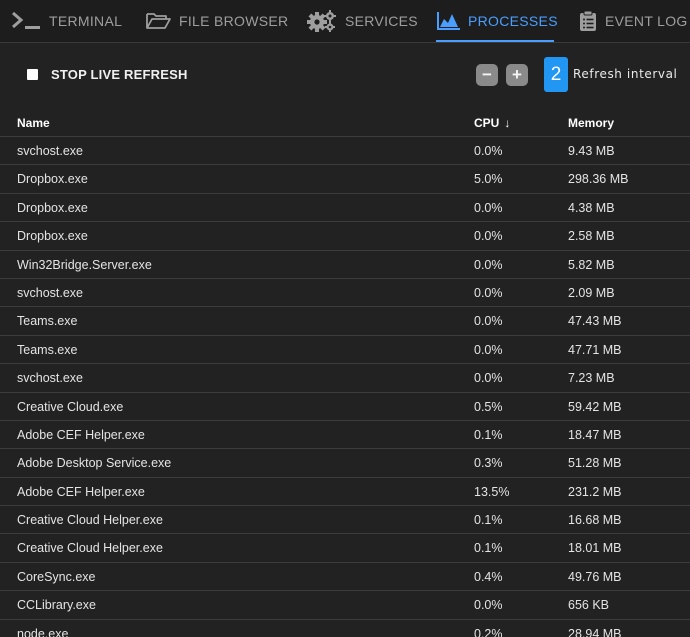  What do you see at coordinates (595, 548) in the screenshot?
I see `process-memory: 18.01 MB` at bounding box center [595, 548].